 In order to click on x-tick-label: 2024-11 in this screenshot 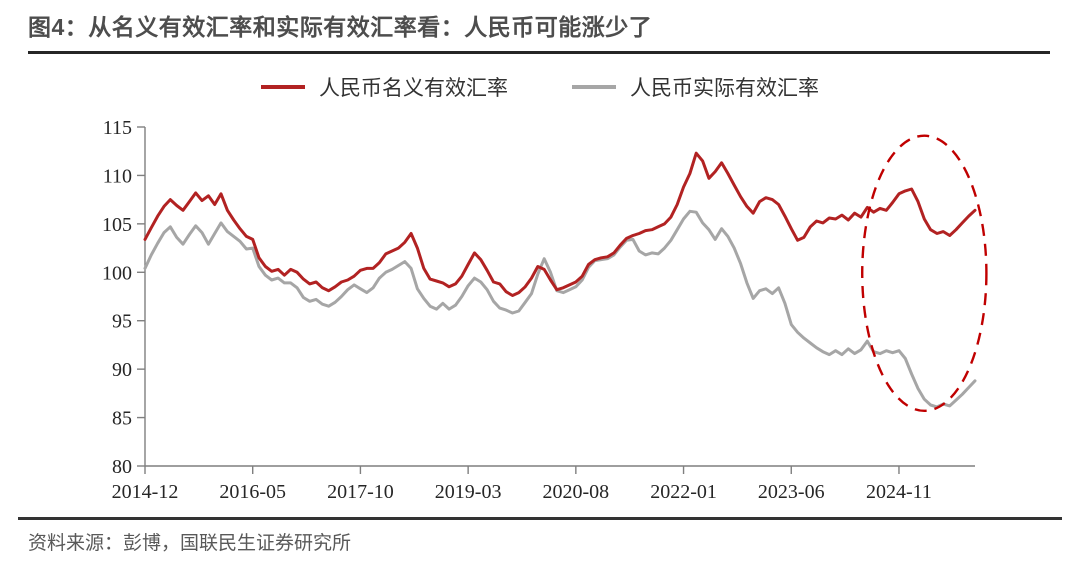, I will do `click(899, 492)`.